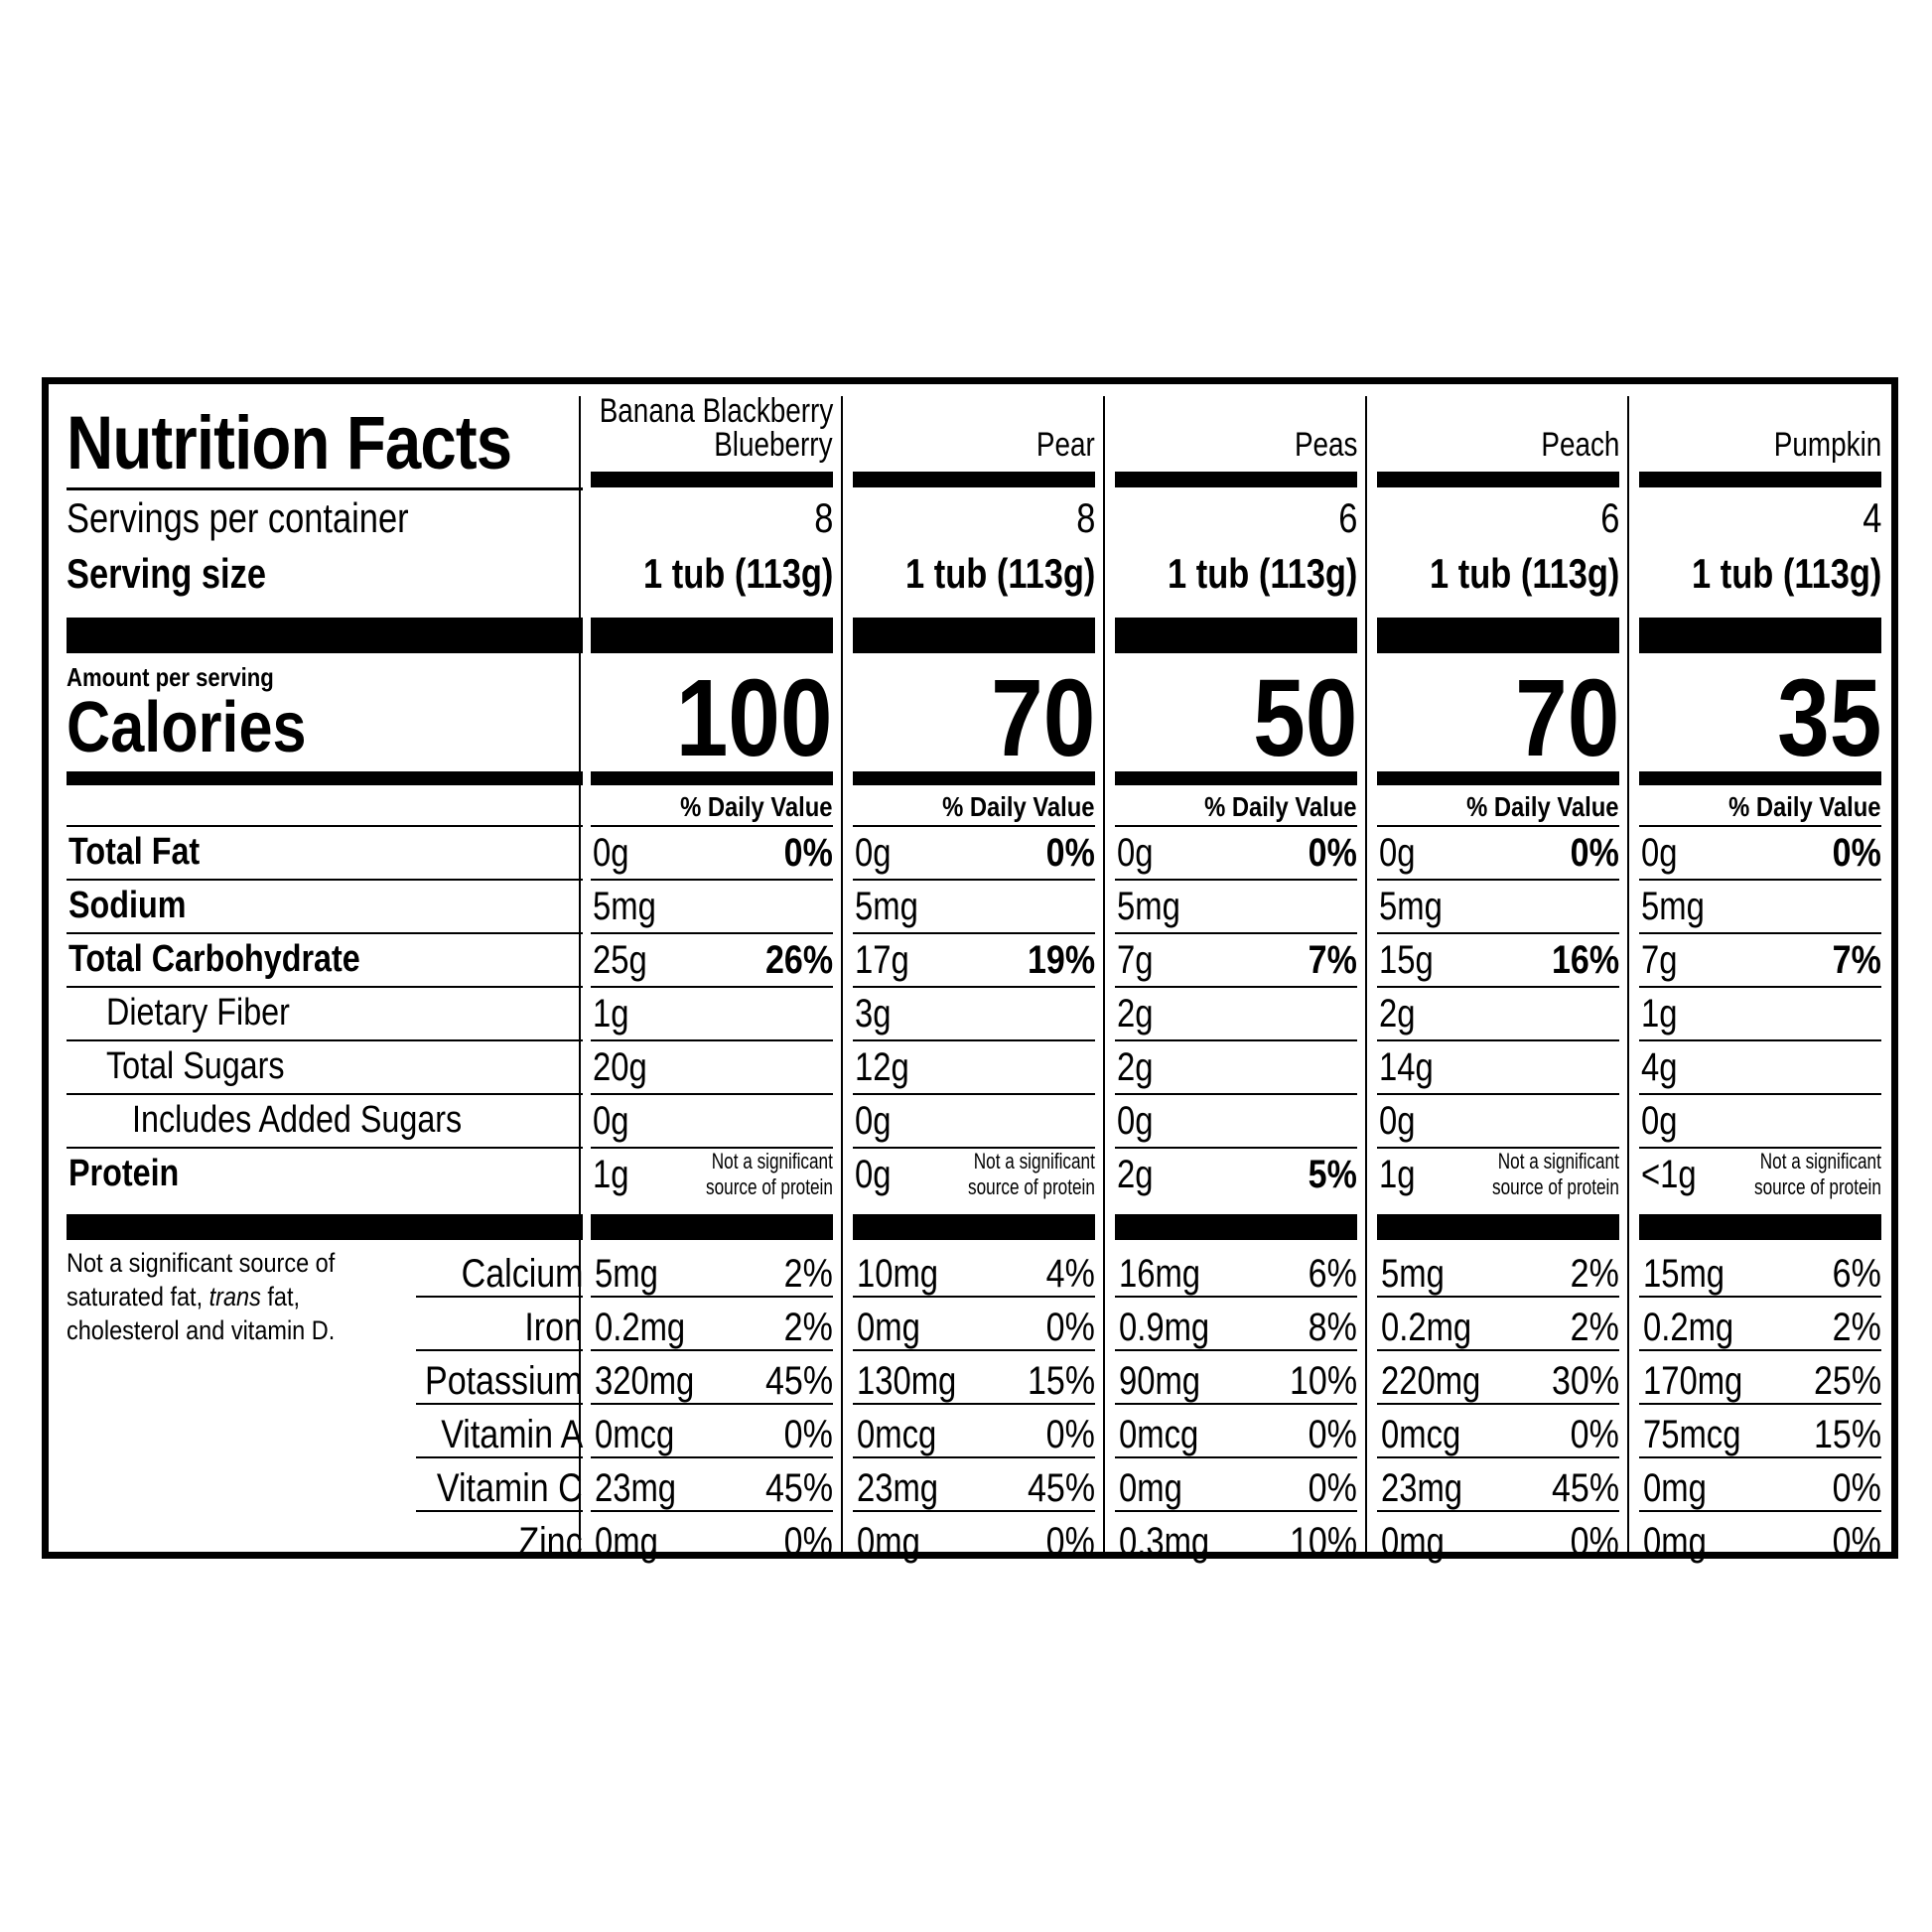  I want to click on row-label-total-fat: Total Fat, so click(135, 852).